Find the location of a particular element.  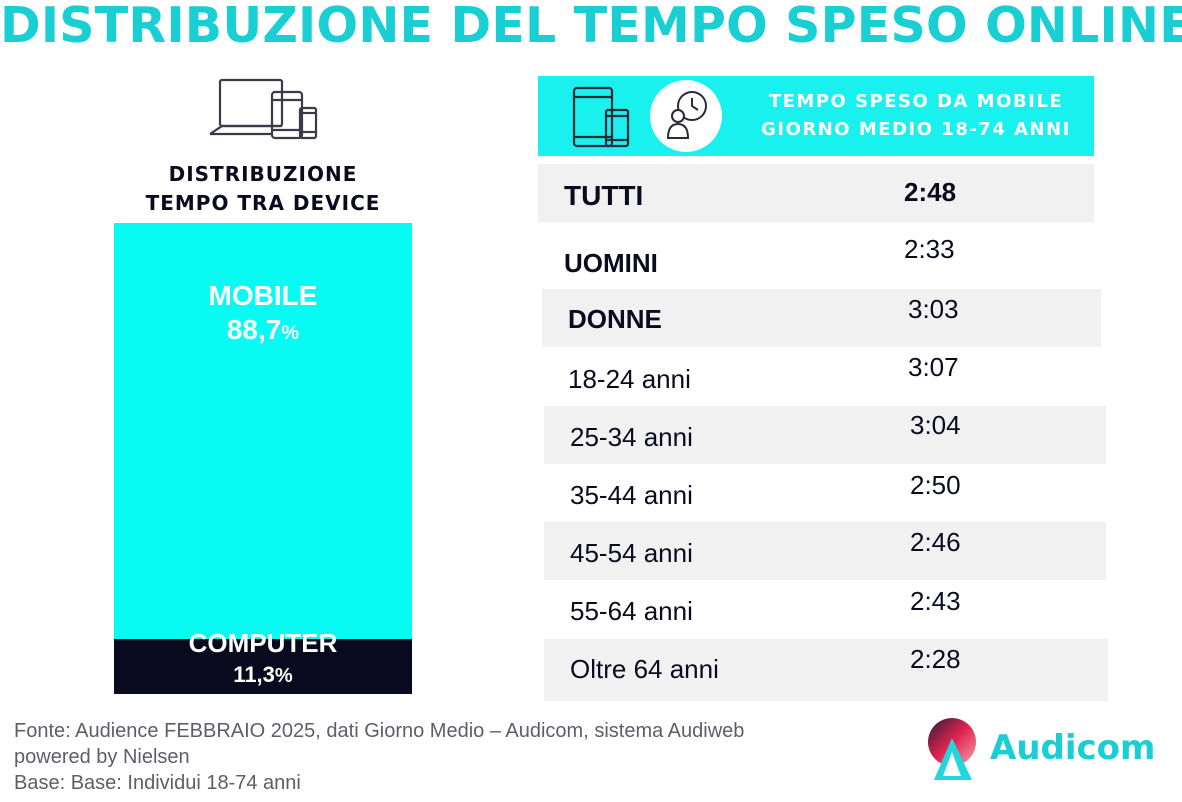

person-clock-icon is located at coordinates (686, 115).